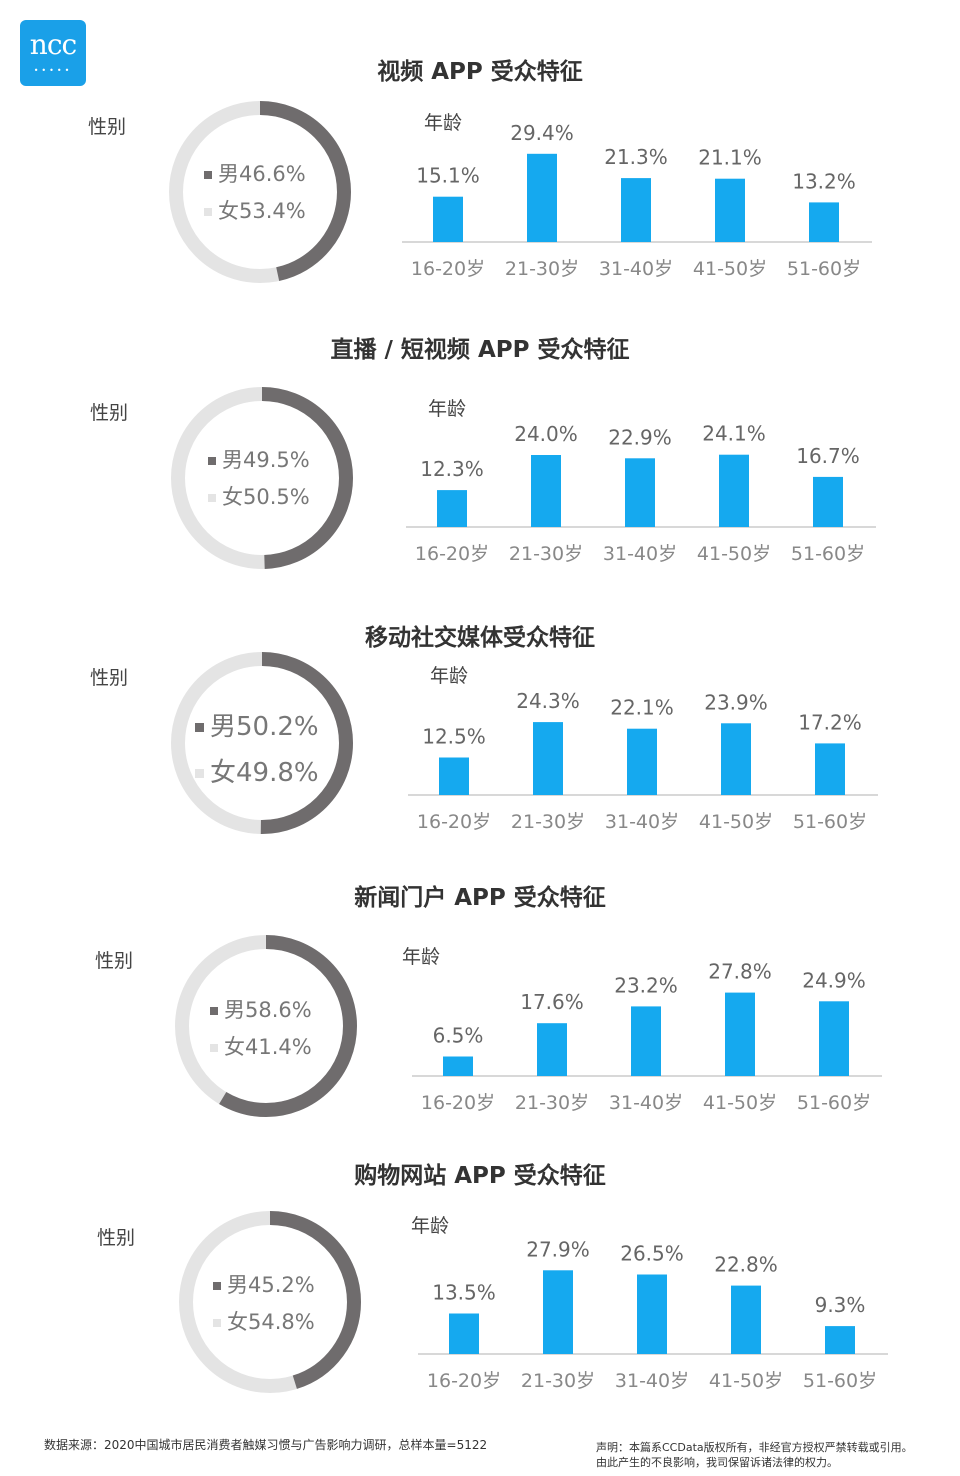 Image resolution: width=960 pixels, height=1476 pixels. I want to click on ncc-logo: ncc •••••, so click(53, 53).